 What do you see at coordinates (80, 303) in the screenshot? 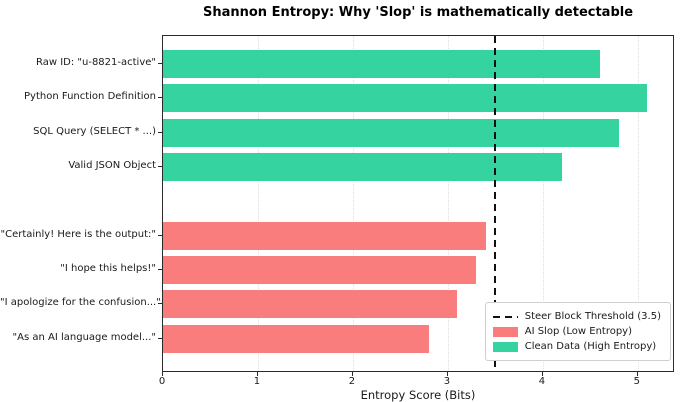
I see `y-tick-label: "I apologize for the confusion..."` at bounding box center [80, 303].